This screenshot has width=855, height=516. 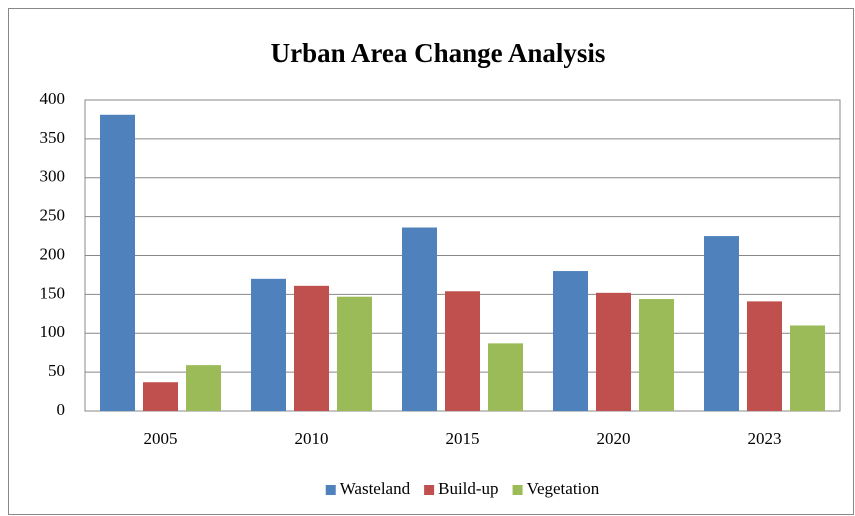 What do you see at coordinates (53, 137) in the screenshot?
I see `y-tick-label: 350` at bounding box center [53, 137].